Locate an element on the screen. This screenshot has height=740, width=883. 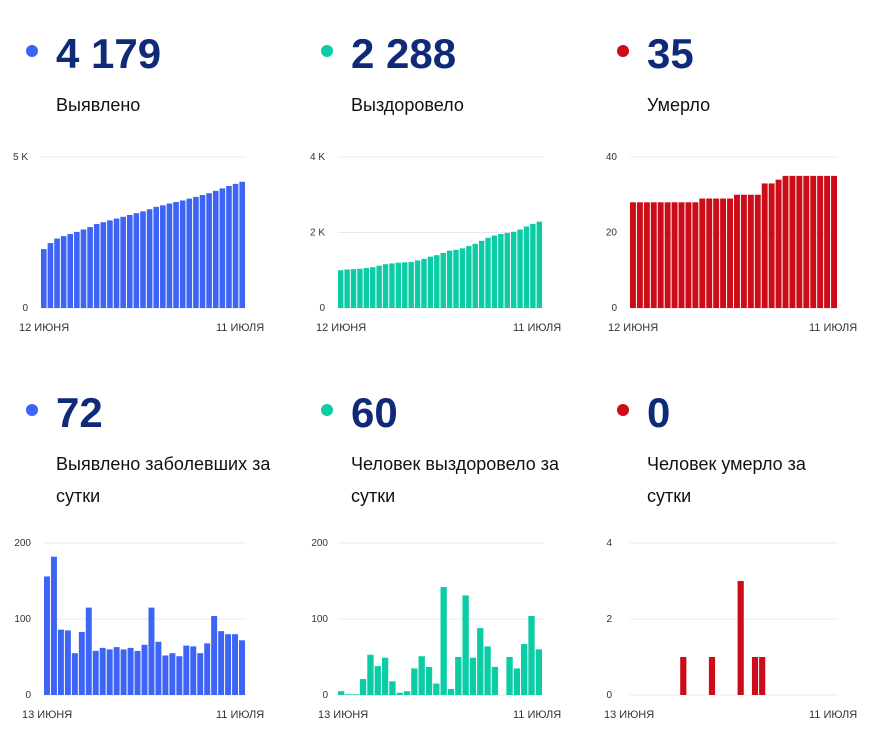
total-detected-xtick-start: 12 ИЮНЯ is located at coordinates (44, 328).